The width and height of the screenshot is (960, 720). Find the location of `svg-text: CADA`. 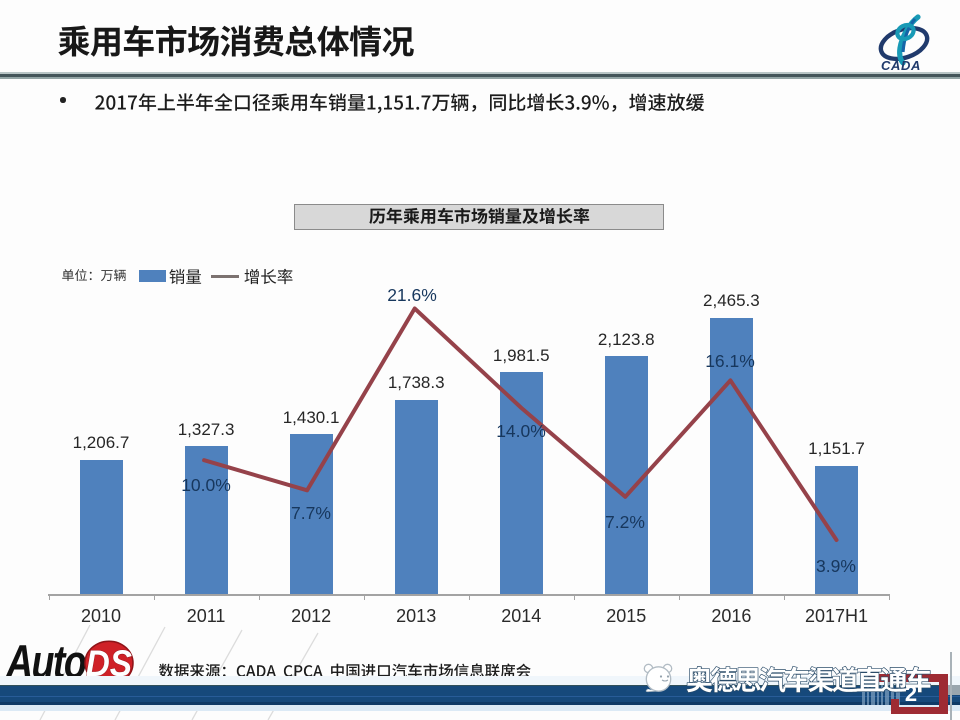

svg-text: CADA is located at coordinates (901, 65).